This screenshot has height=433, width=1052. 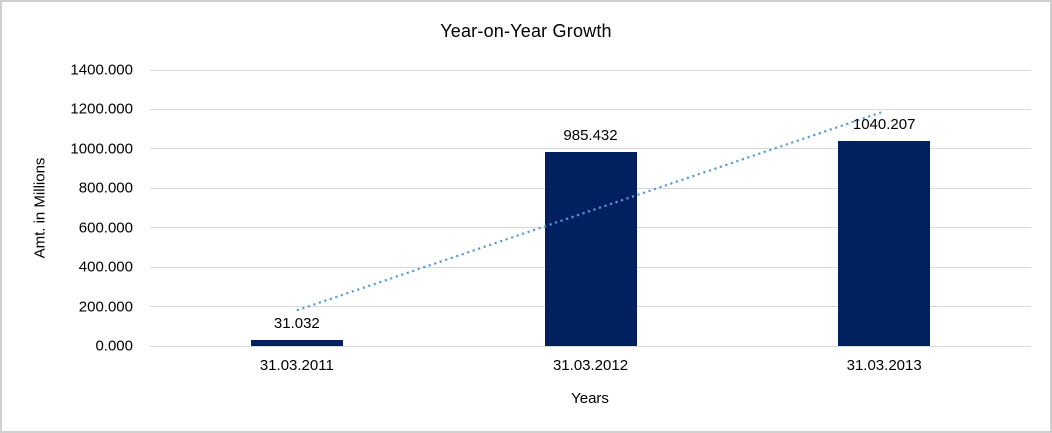 I want to click on y-tick-label: 600.000, so click(x=105, y=228).